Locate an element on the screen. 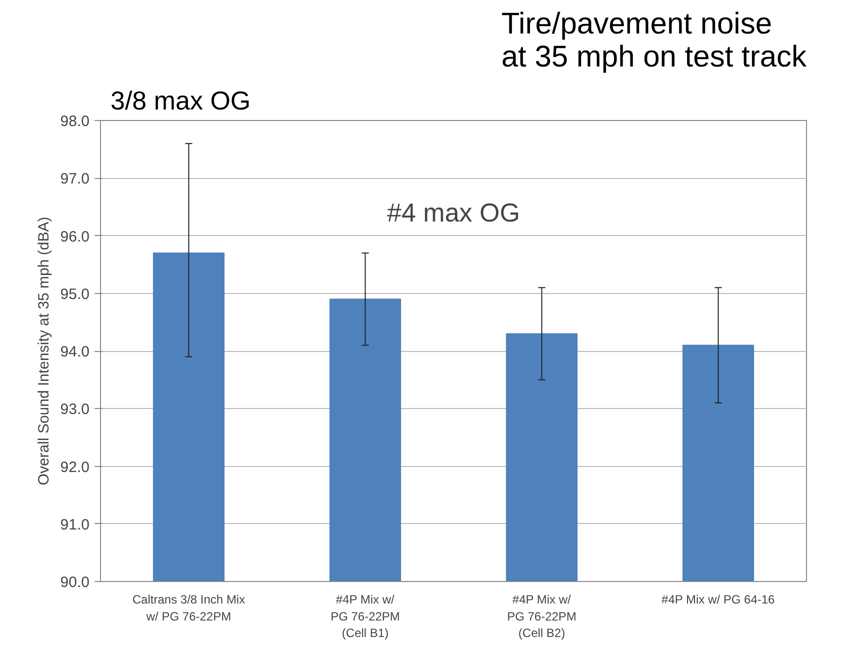  annotation: #4 max OG is located at coordinates (453, 213).